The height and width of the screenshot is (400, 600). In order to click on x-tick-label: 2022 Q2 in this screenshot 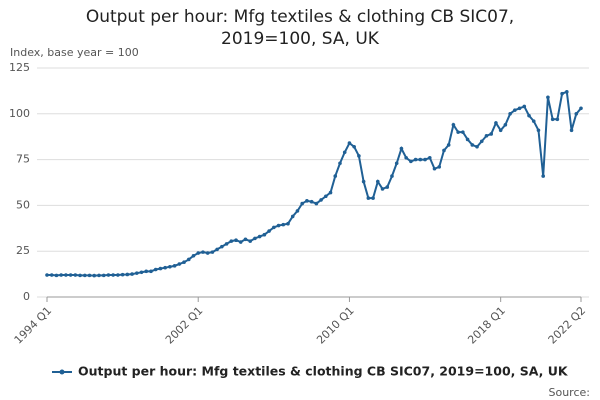, I will do `click(567, 325)`.